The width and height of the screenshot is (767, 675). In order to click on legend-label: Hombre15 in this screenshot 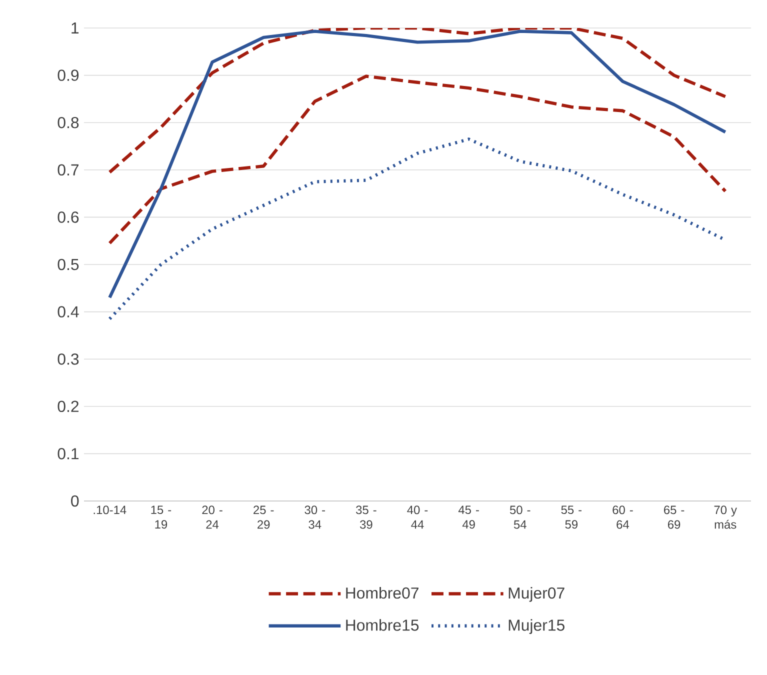, I will do `click(382, 625)`.